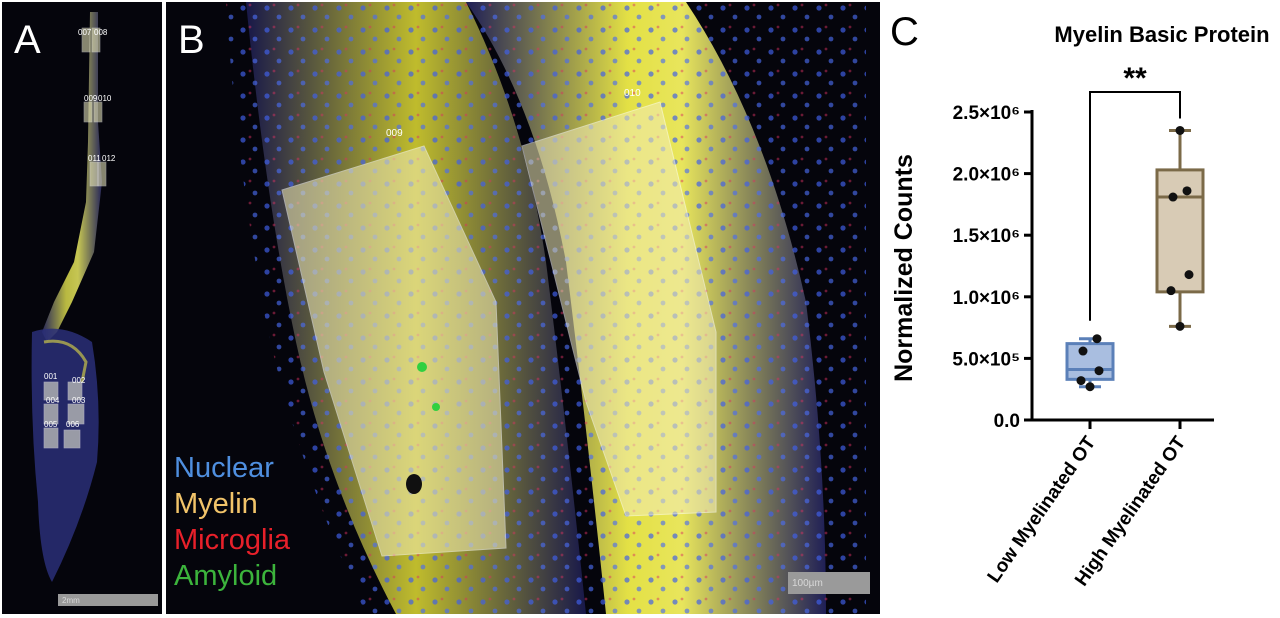  I want to click on scale-bar: 2mm, so click(108, 600).